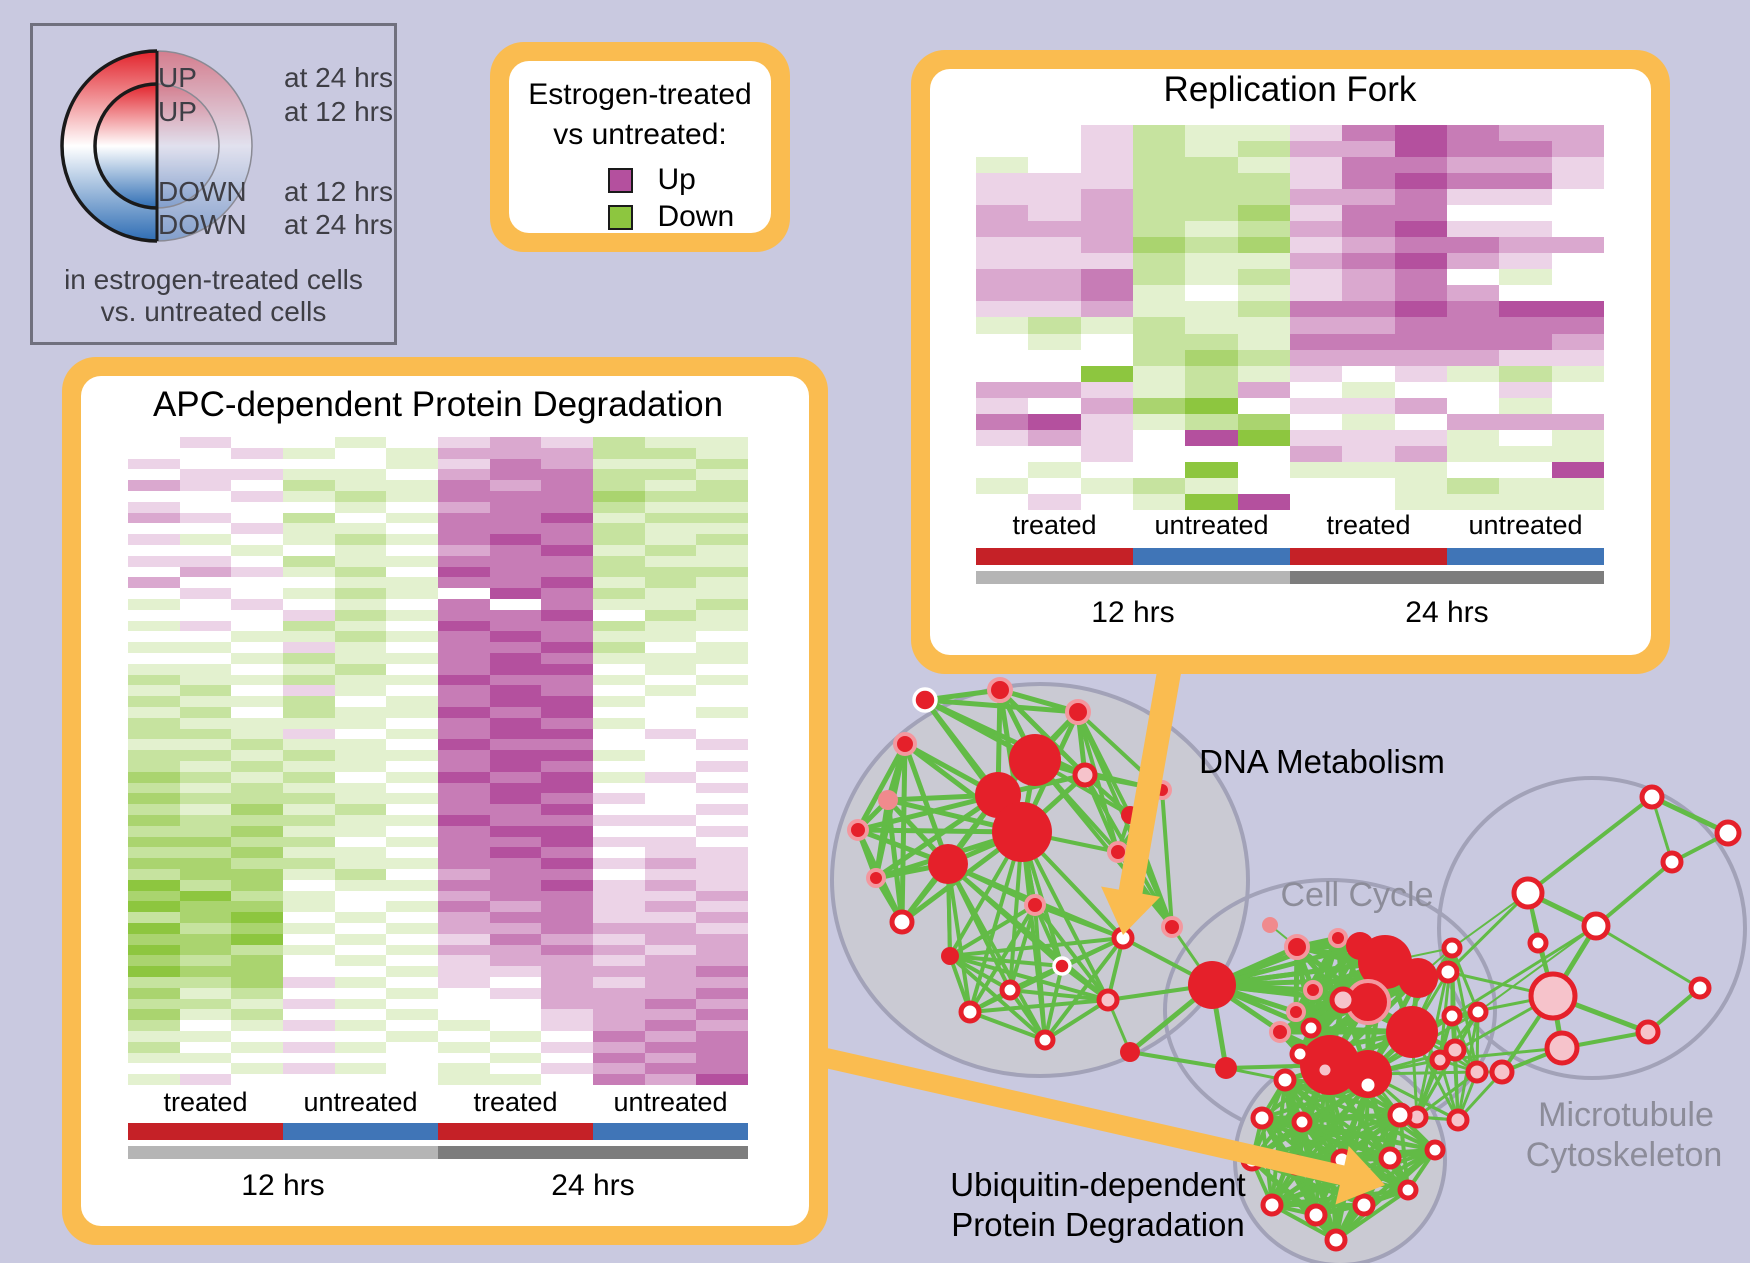  What do you see at coordinates (1626, 1115) in the screenshot?
I see `cluster-label: Microtubule` at bounding box center [1626, 1115].